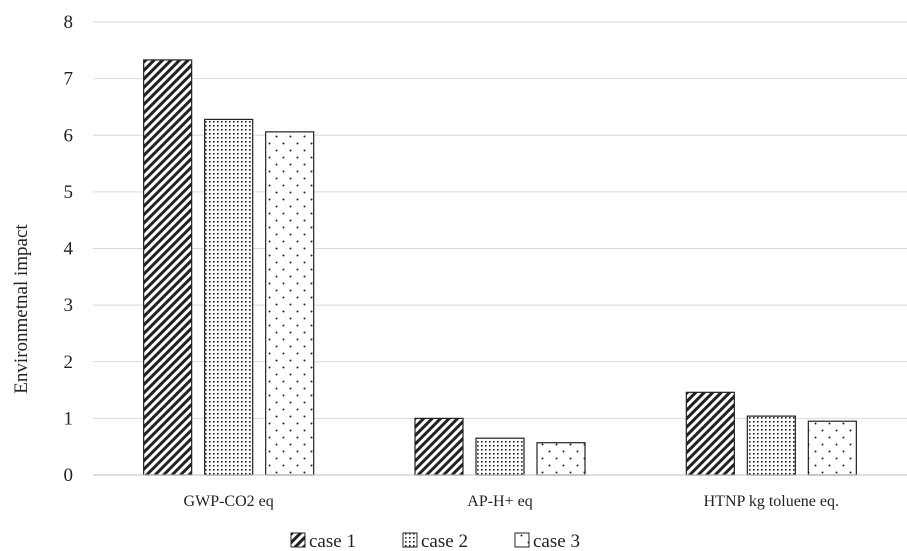  What do you see at coordinates (69, 79) in the screenshot?
I see `y-tick-label: 7` at bounding box center [69, 79].